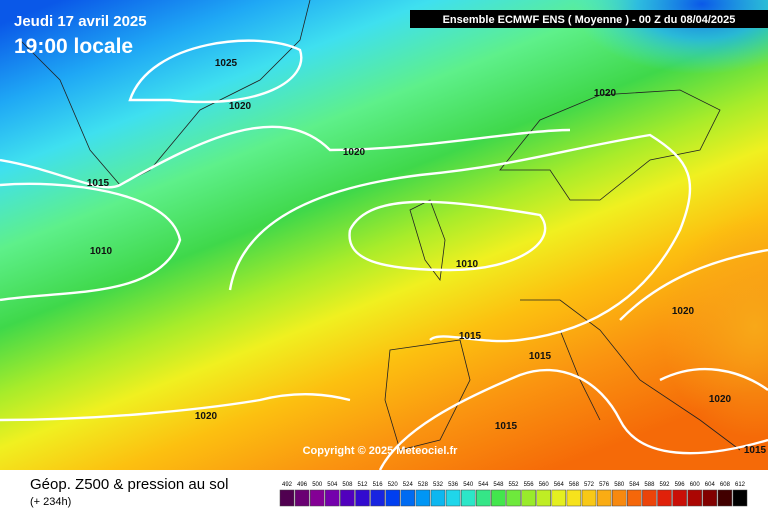 The image size is (768, 517). What do you see at coordinates (317, 485) in the screenshot?
I see `scale-label: 500` at bounding box center [317, 485].